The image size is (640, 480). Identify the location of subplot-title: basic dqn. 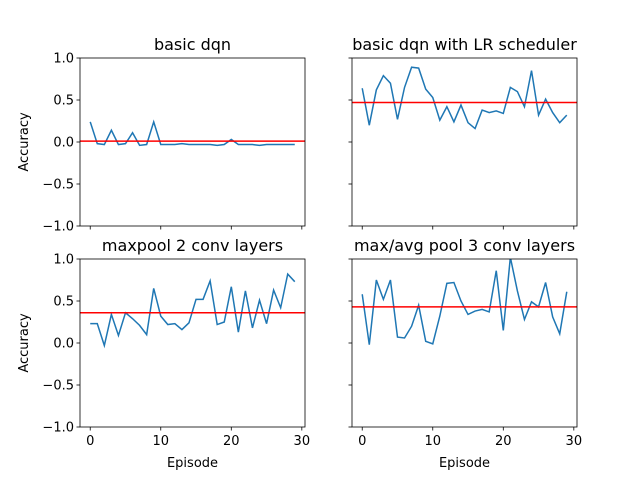
(192, 44).